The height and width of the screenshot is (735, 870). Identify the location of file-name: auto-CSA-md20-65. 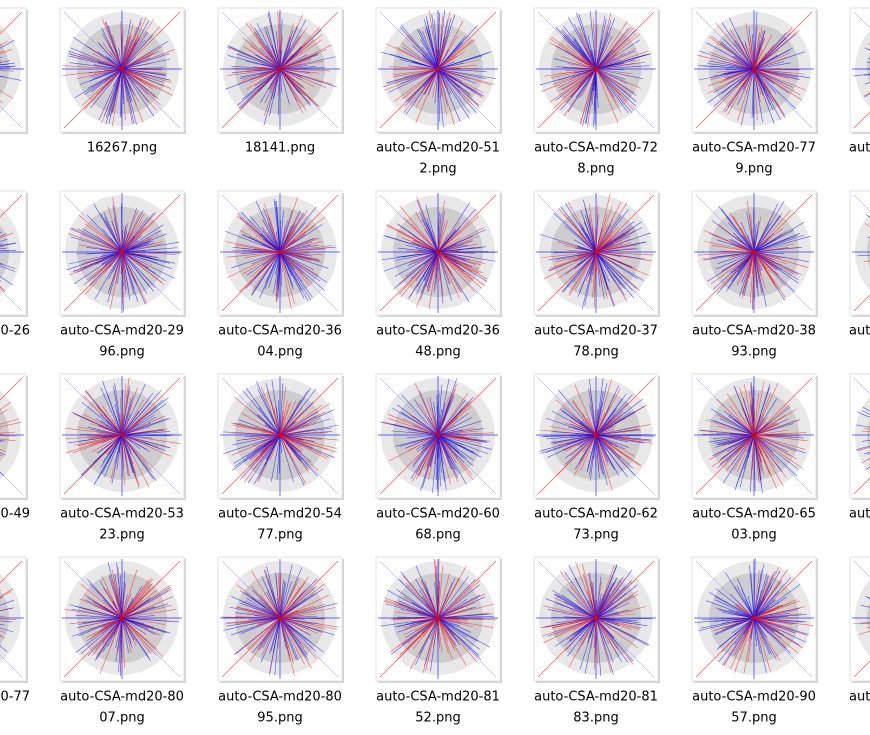
(754, 514).